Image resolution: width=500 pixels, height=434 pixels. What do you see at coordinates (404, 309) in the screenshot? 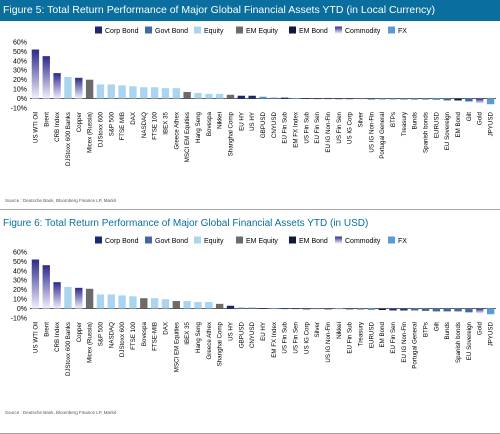
I see `bar-eu-ig-non-fin` at bounding box center [404, 309].